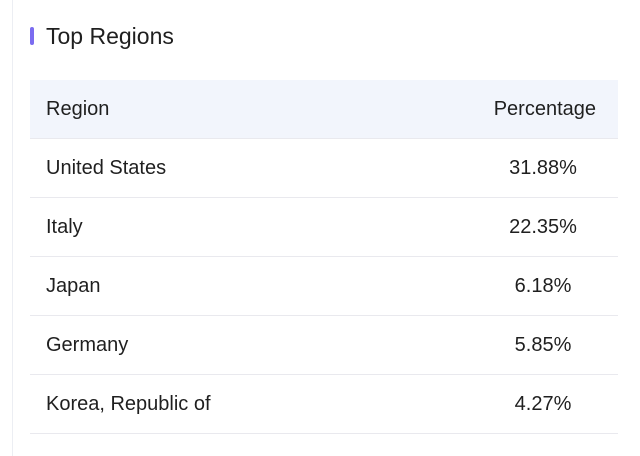 The image size is (640, 456). I want to click on header-row: Region Percentage, so click(324, 109).